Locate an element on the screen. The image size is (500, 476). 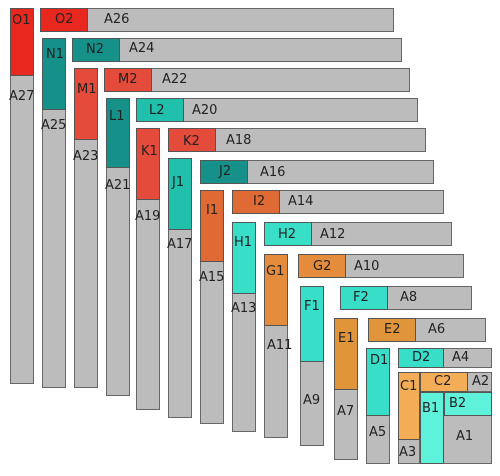
label-j2: J2 is located at coordinates (225, 171).